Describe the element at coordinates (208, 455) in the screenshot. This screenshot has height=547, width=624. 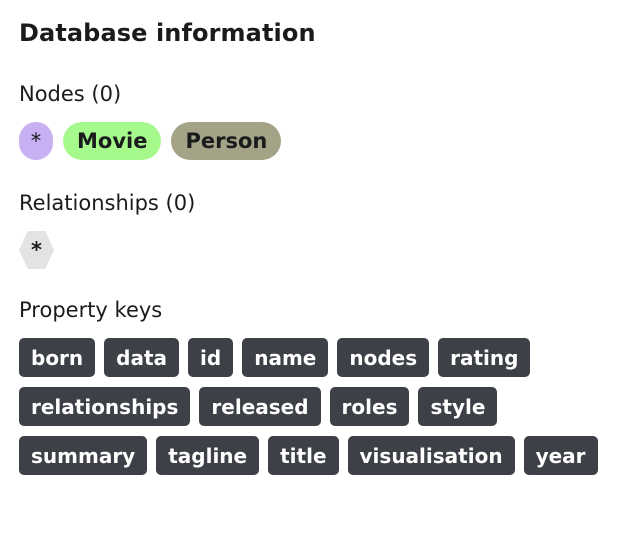
I see `property-key-chip-tagline: tagline` at that location.